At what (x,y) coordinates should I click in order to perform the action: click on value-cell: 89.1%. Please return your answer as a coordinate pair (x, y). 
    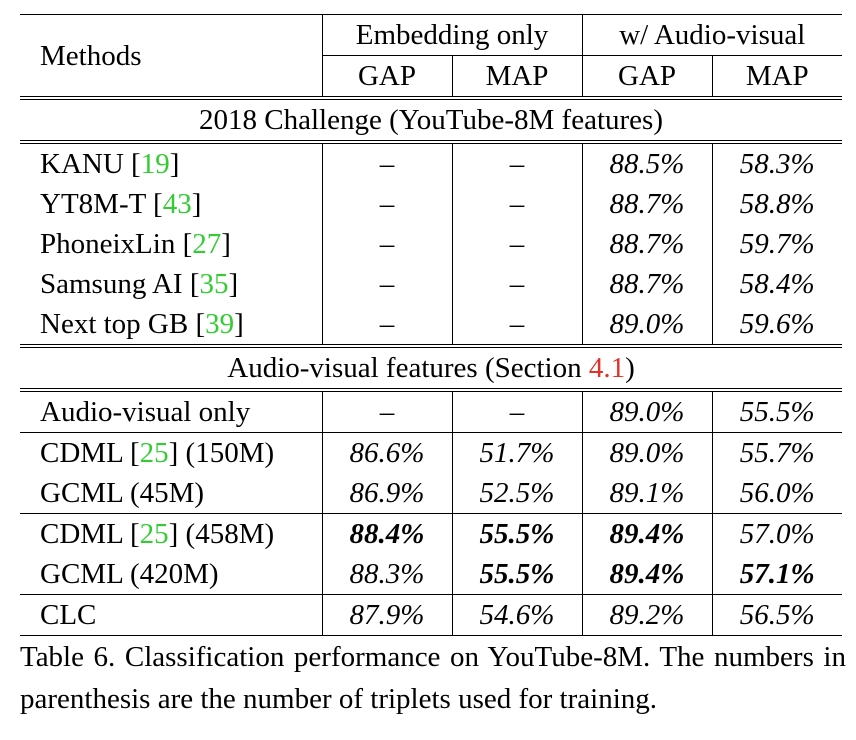
    Looking at the image, I should click on (647, 493).